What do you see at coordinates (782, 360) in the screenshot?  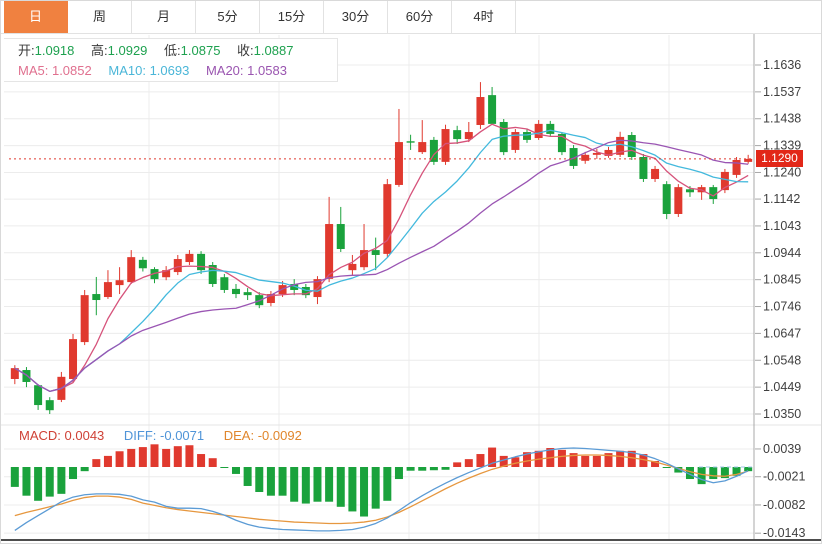 I see `price-axis-label: 1.0548` at bounding box center [782, 360].